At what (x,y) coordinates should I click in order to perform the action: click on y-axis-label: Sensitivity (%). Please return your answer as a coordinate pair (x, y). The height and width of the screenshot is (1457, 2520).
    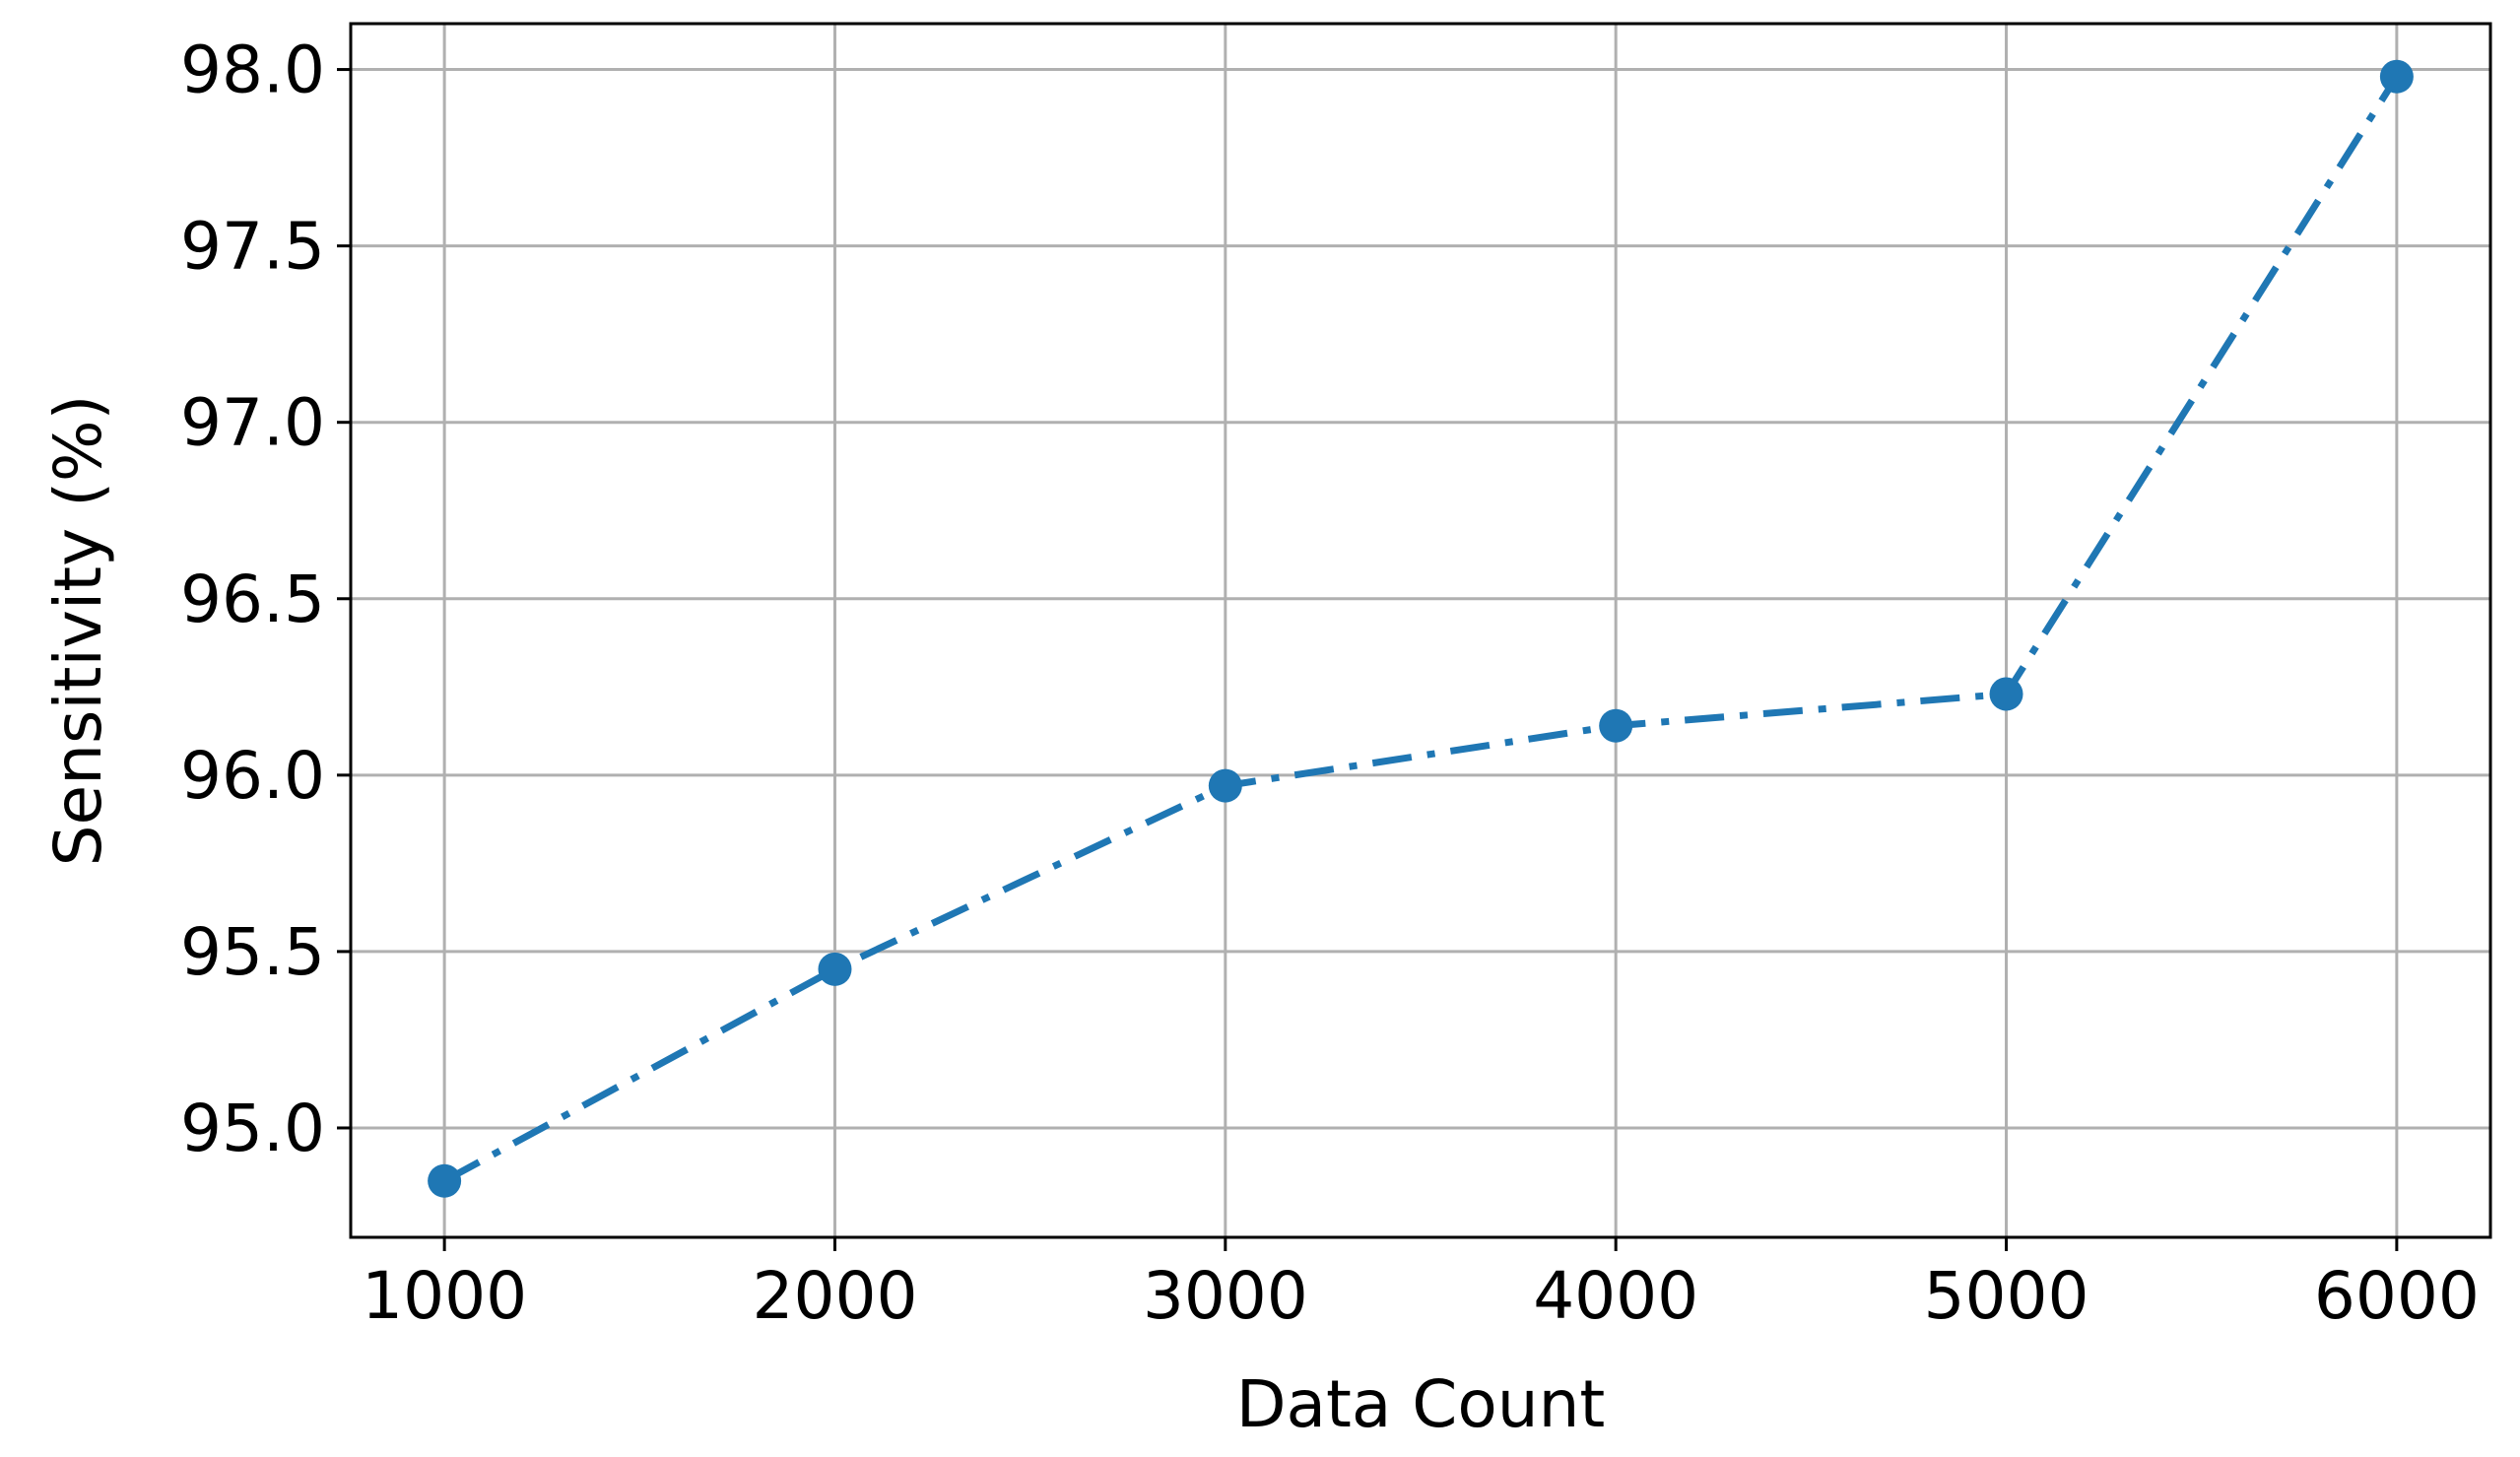
    Looking at the image, I should click on (78, 631).